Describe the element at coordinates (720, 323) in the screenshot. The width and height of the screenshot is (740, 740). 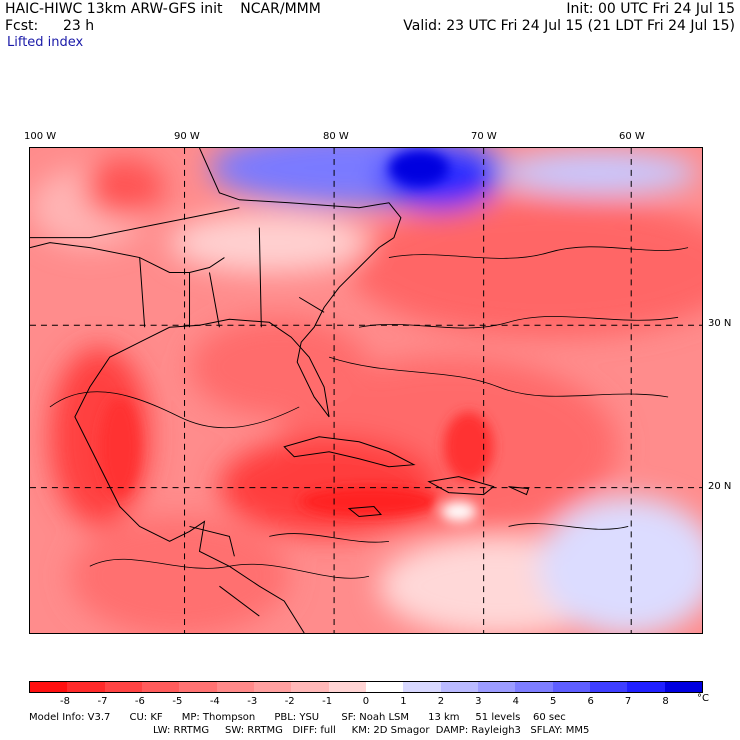
I see `lat-label-30n: 30 N` at that location.